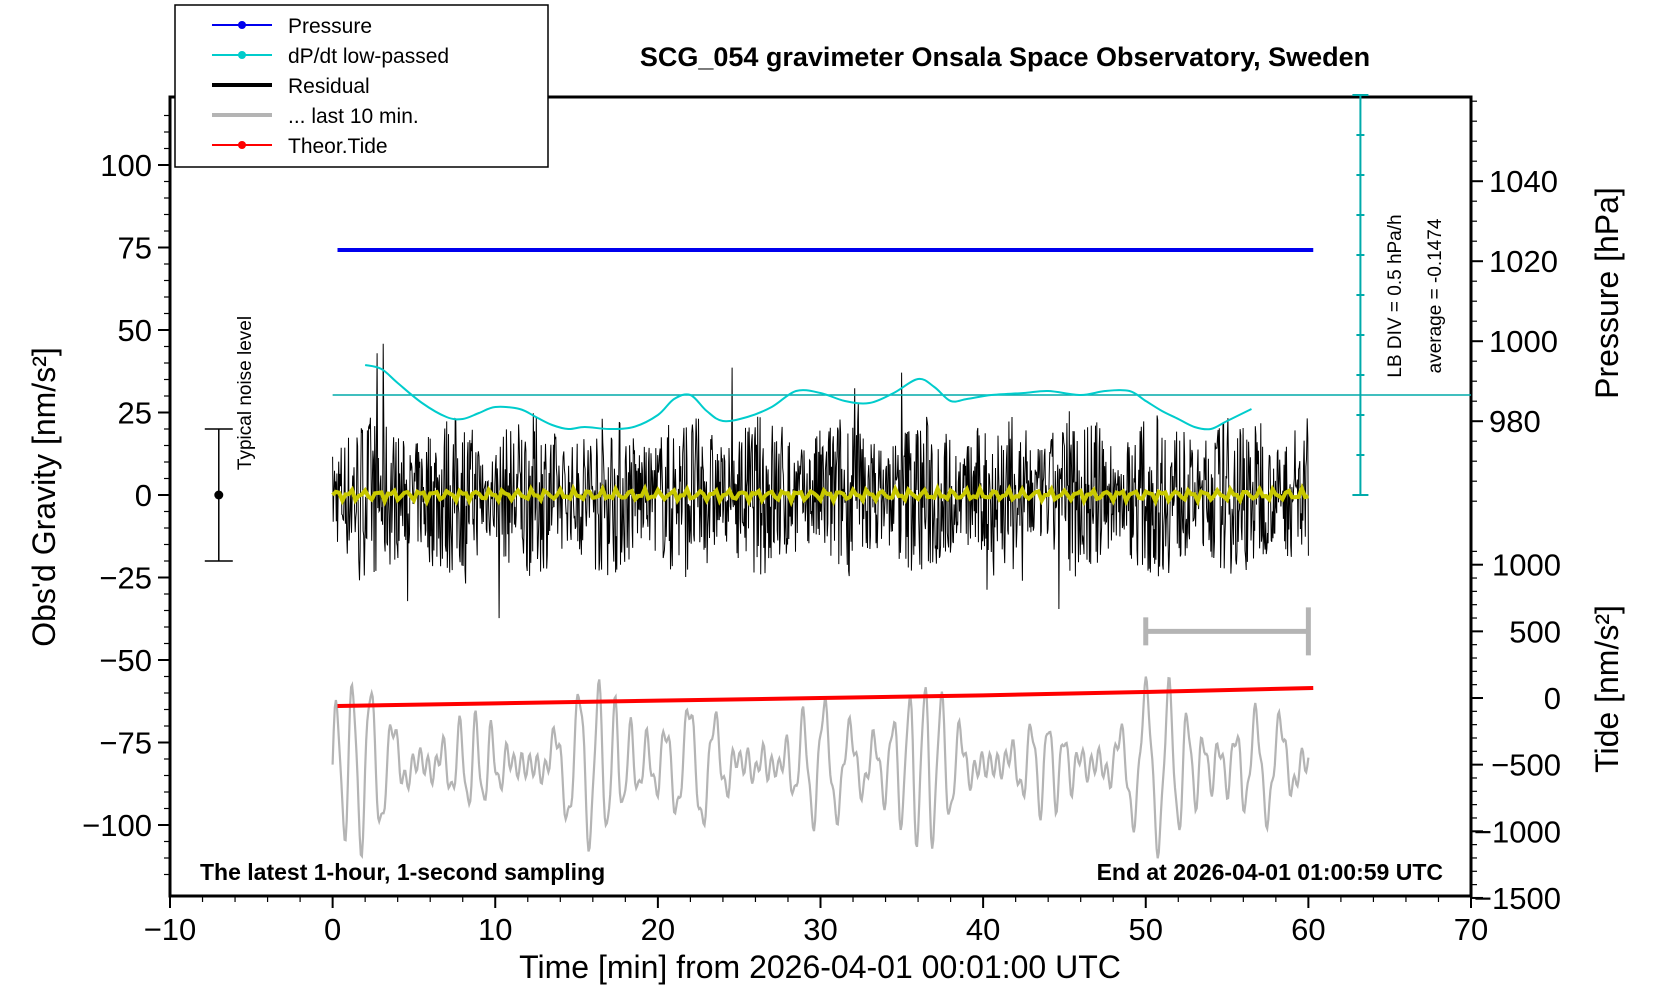  What do you see at coordinates (329, 86) in the screenshot?
I see `legend-label: Residual` at bounding box center [329, 86].